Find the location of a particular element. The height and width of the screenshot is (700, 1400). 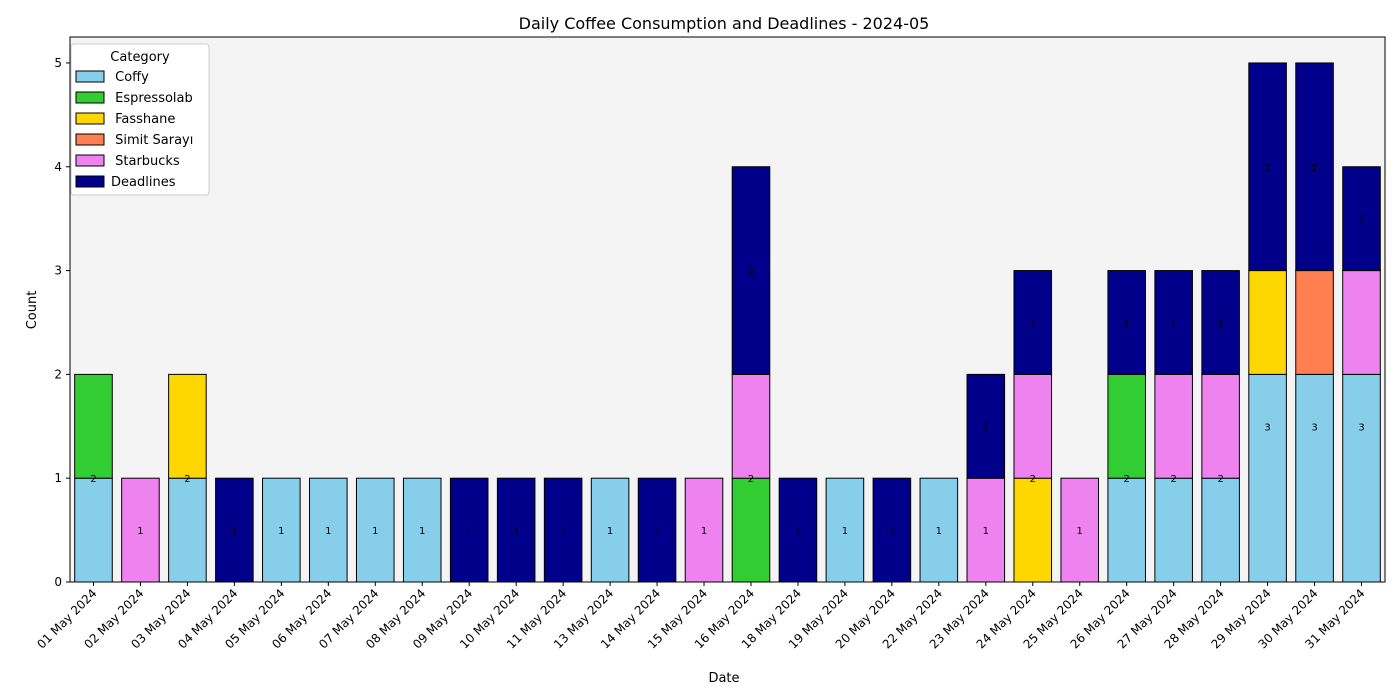

legend-swatch-espressolab is located at coordinates (90, 97).